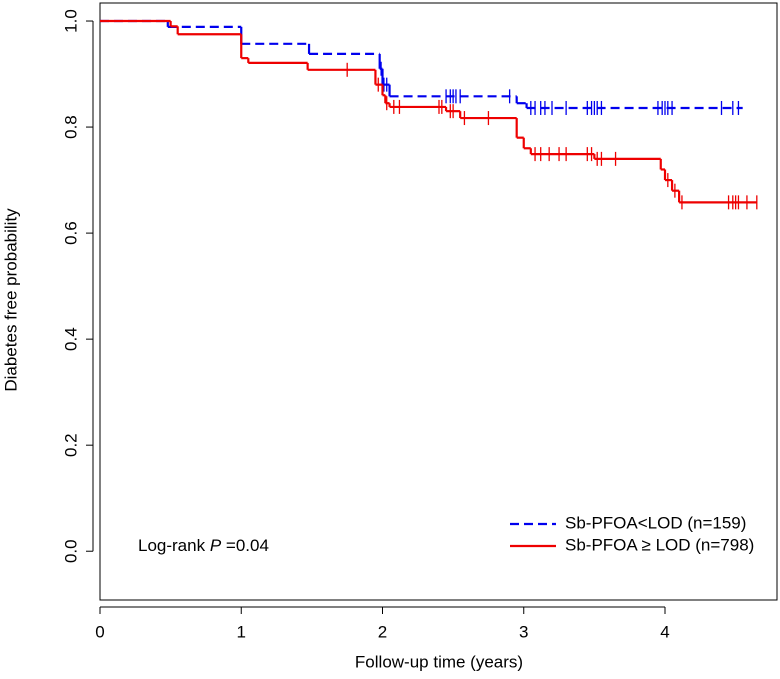  Describe the element at coordinates (664, 631) in the screenshot. I see `x-tick-label: 4` at that location.